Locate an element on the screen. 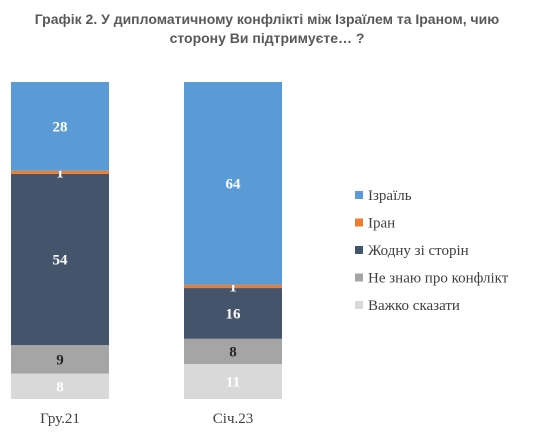 This screenshot has width=534, height=433. data-label: 16 is located at coordinates (234, 314).